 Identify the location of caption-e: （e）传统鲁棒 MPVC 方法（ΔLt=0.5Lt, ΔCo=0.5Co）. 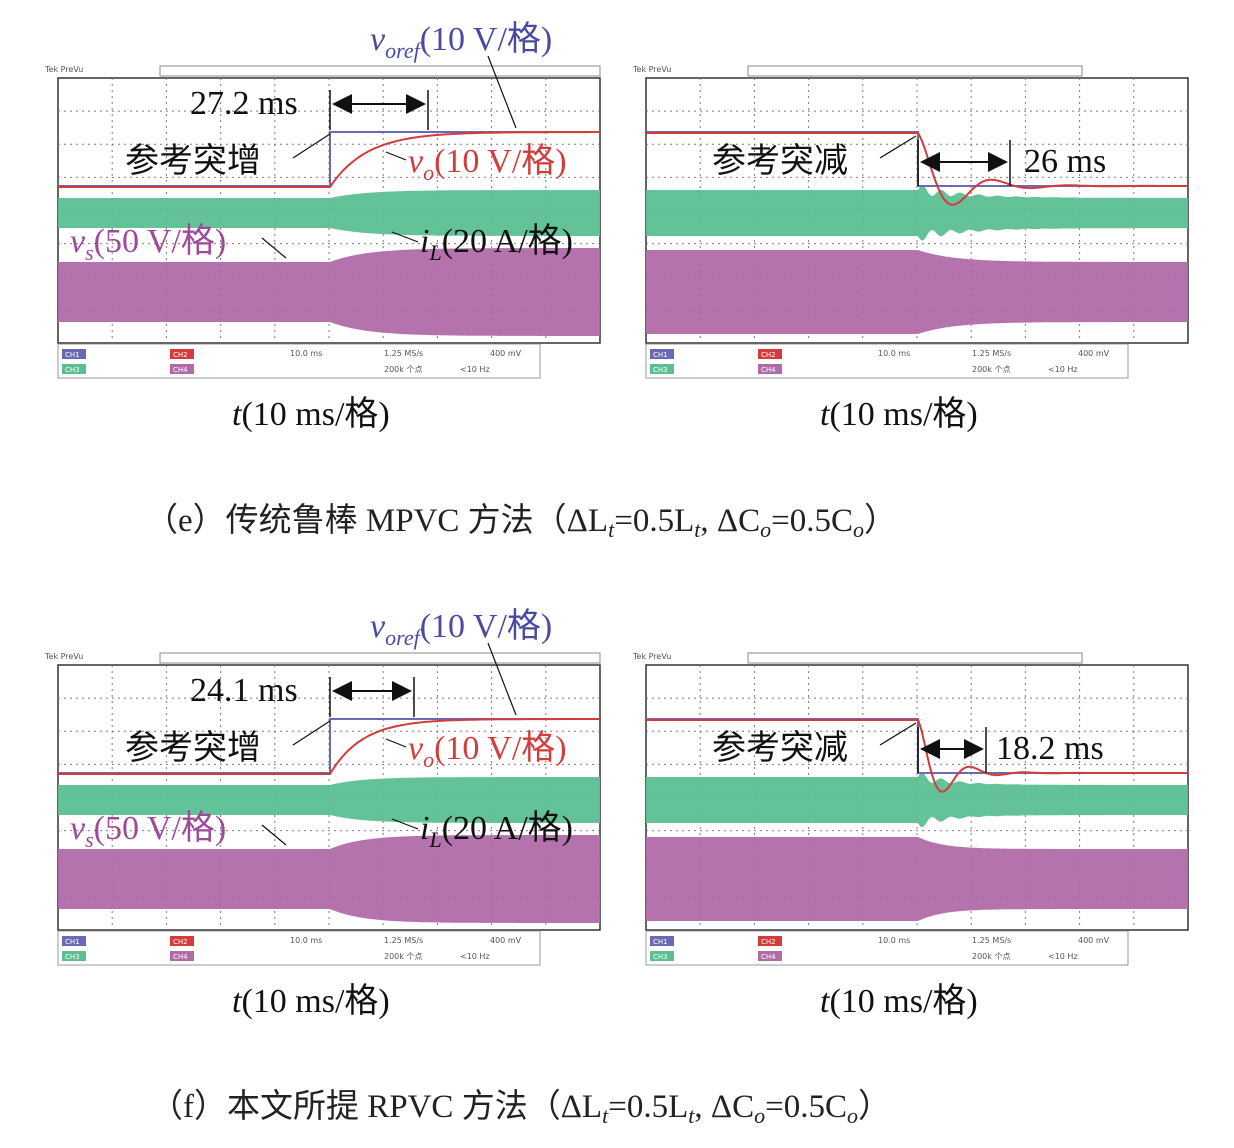
(521, 522).